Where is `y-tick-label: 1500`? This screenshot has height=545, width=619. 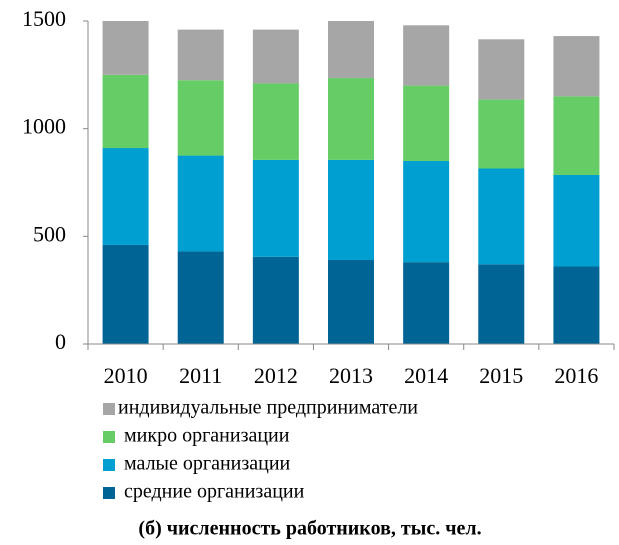
y-tick-label: 1500 is located at coordinates (44, 18).